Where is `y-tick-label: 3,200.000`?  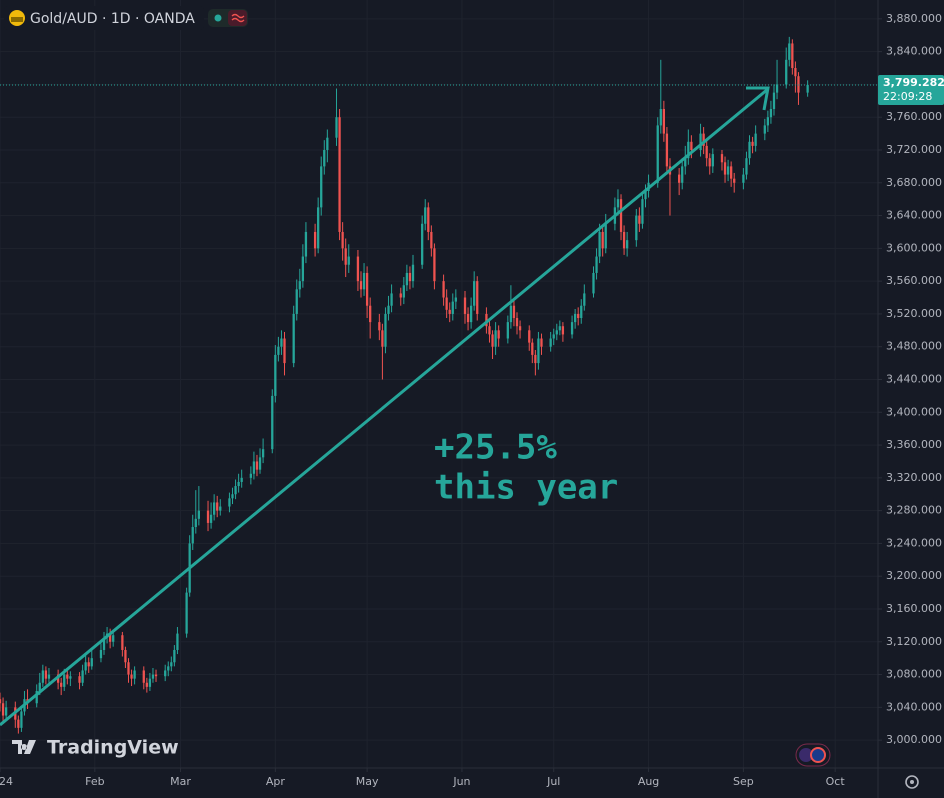 y-tick-label: 3,200.000 is located at coordinates (914, 575).